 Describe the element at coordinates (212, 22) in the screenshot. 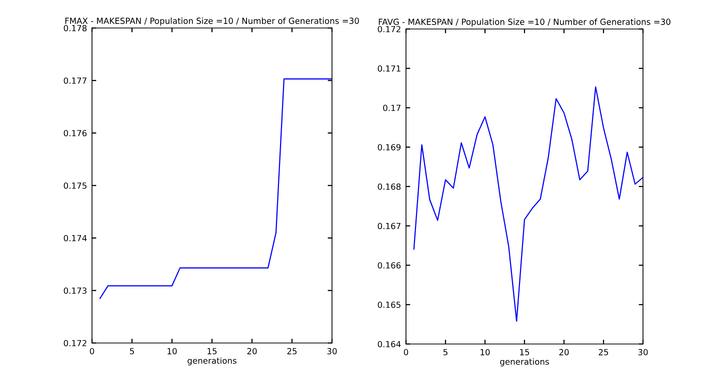

I see `chart-title: FMAX - MAKESPAN / Population Size =10 / Number of Generations =30` at that location.